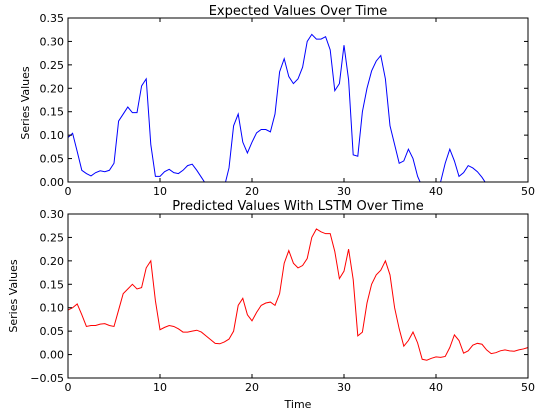  I want to click on chart-title: Expected Values Over Time, so click(298, 11).